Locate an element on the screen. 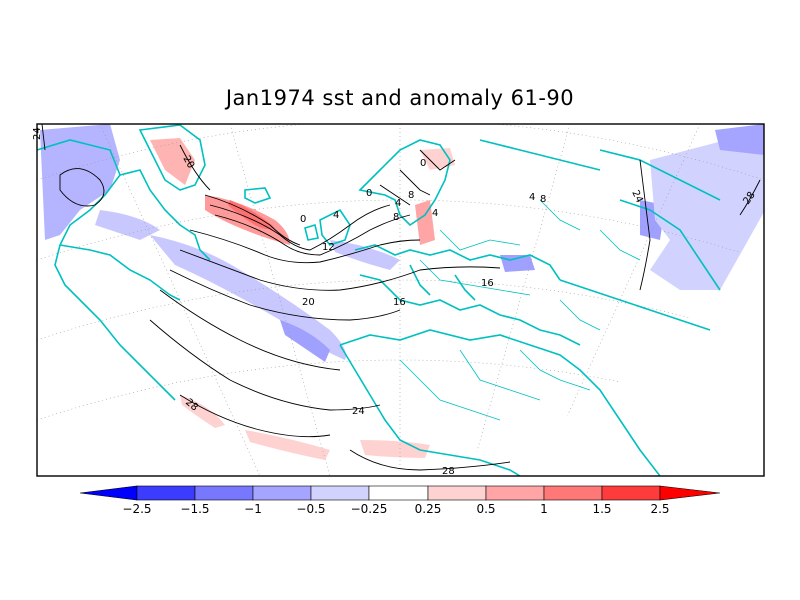 Image resolution: width=800 pixels, height=600 pixels. colorbar-arrow-left is located at coordinates (108, 493).